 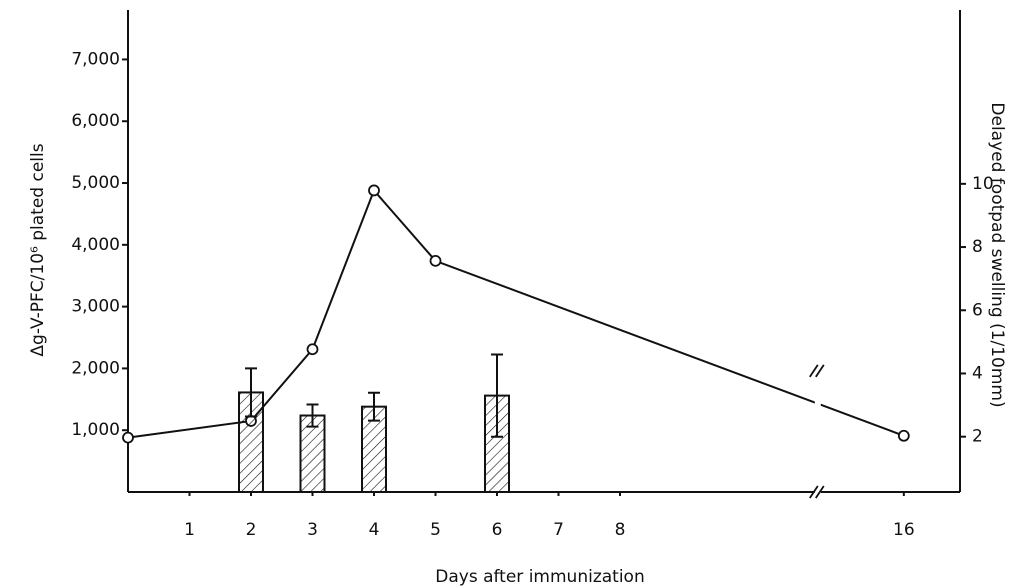 What do you see at coordinates (38, 249) in the screenshot?
I see `y-axis-label: Δg-V-PFC/10⁶ plated cells` at bounding box center [38, 249].